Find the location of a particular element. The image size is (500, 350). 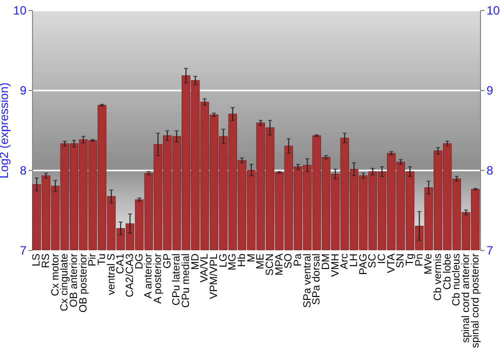

x-tick-label: VMH is located at coordinates (335, 265).